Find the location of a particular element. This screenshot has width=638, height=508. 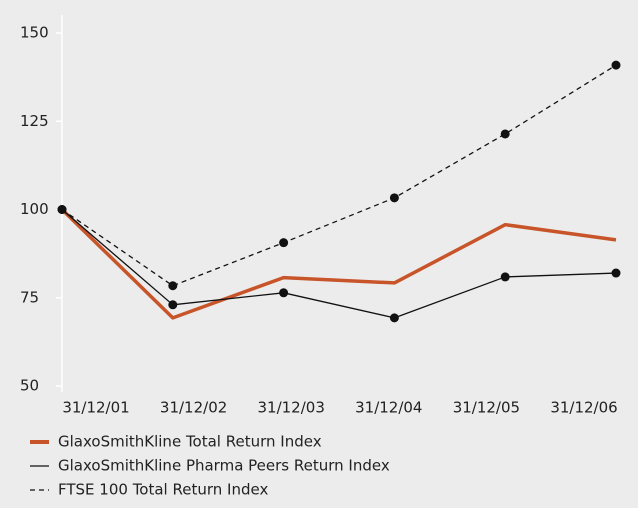

x-tick-label: 31/12/02 is located at coordinates (193, 408).